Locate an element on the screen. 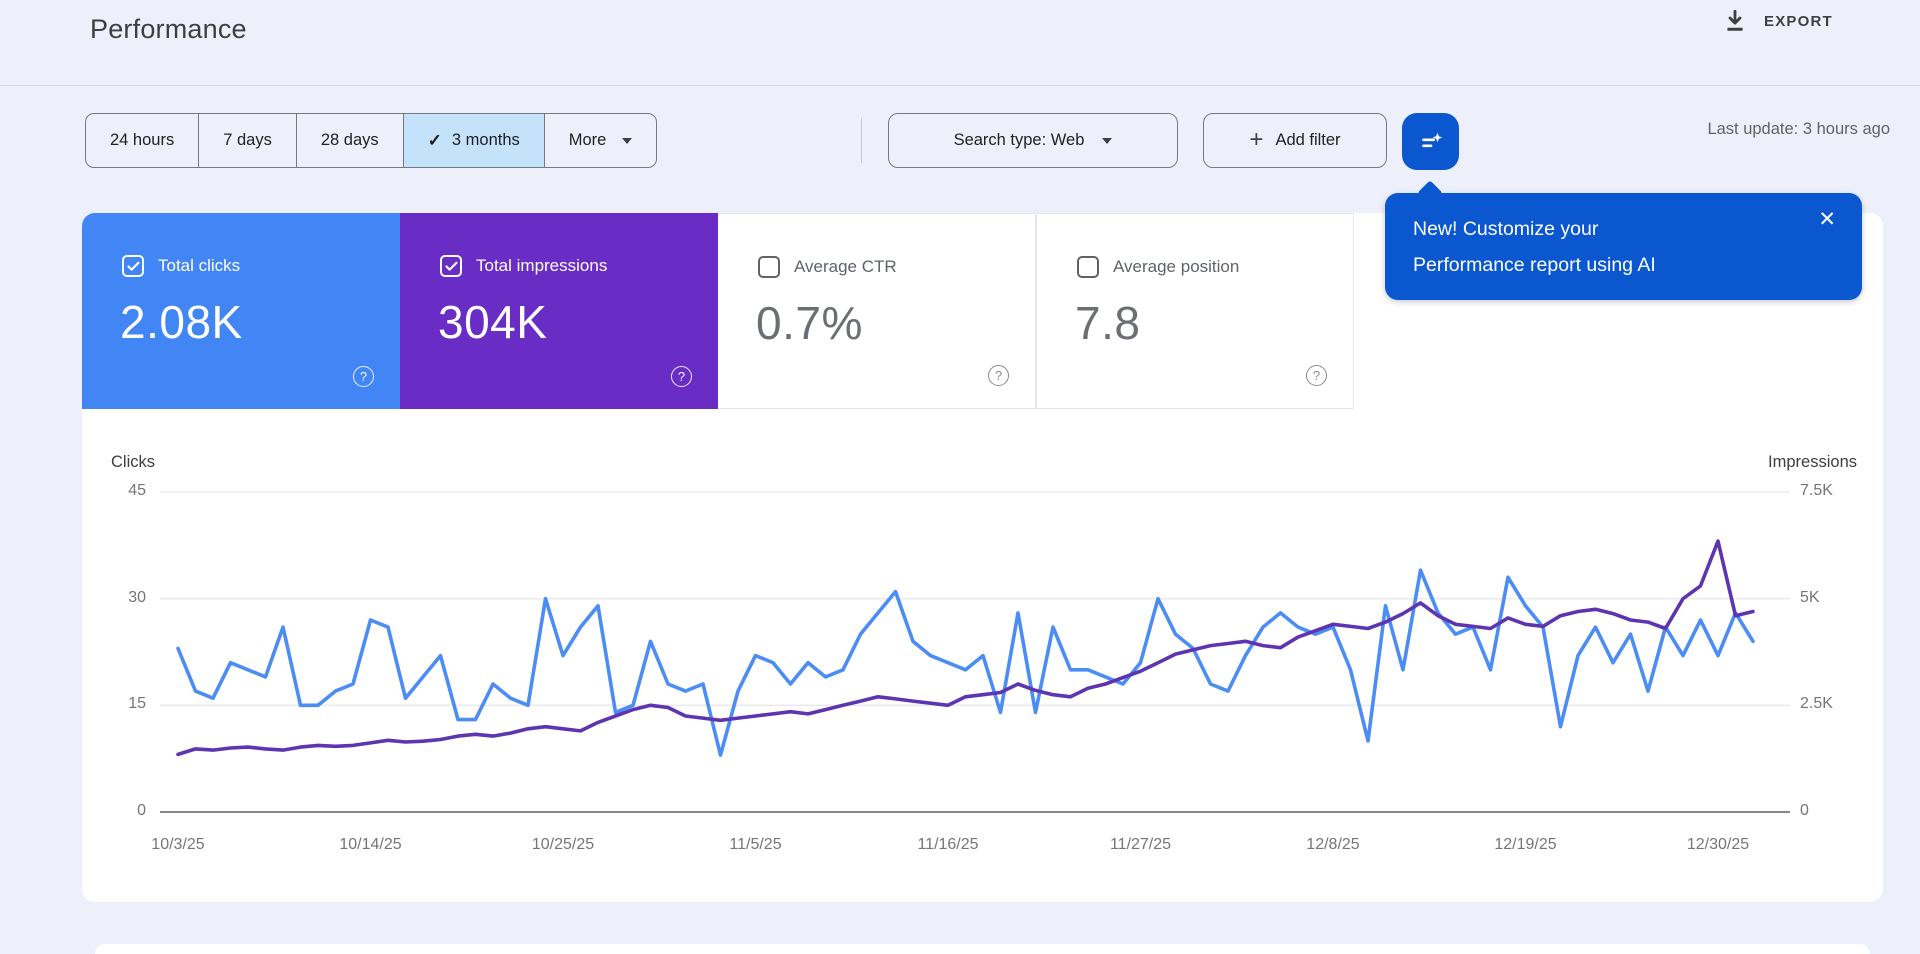  export-button: EXPORT is located at coordinates (1777, 21).